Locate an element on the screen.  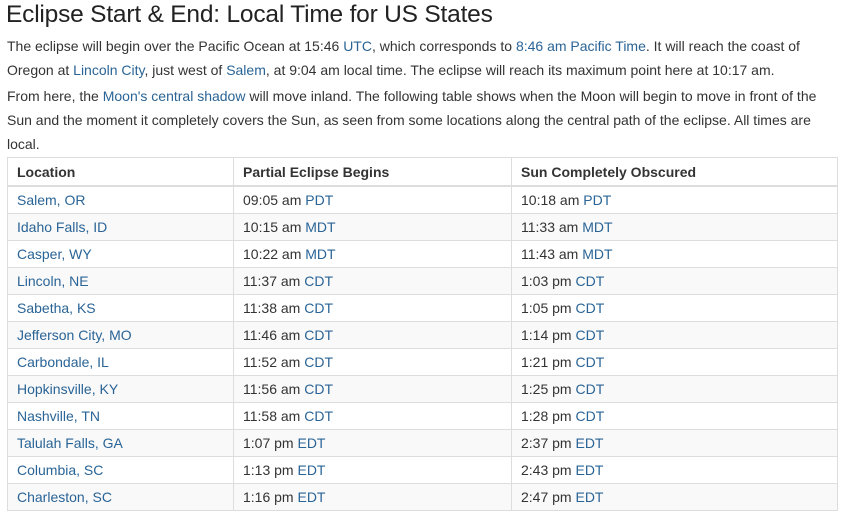
inline-link: Salem is located at coordinates (246, 70).